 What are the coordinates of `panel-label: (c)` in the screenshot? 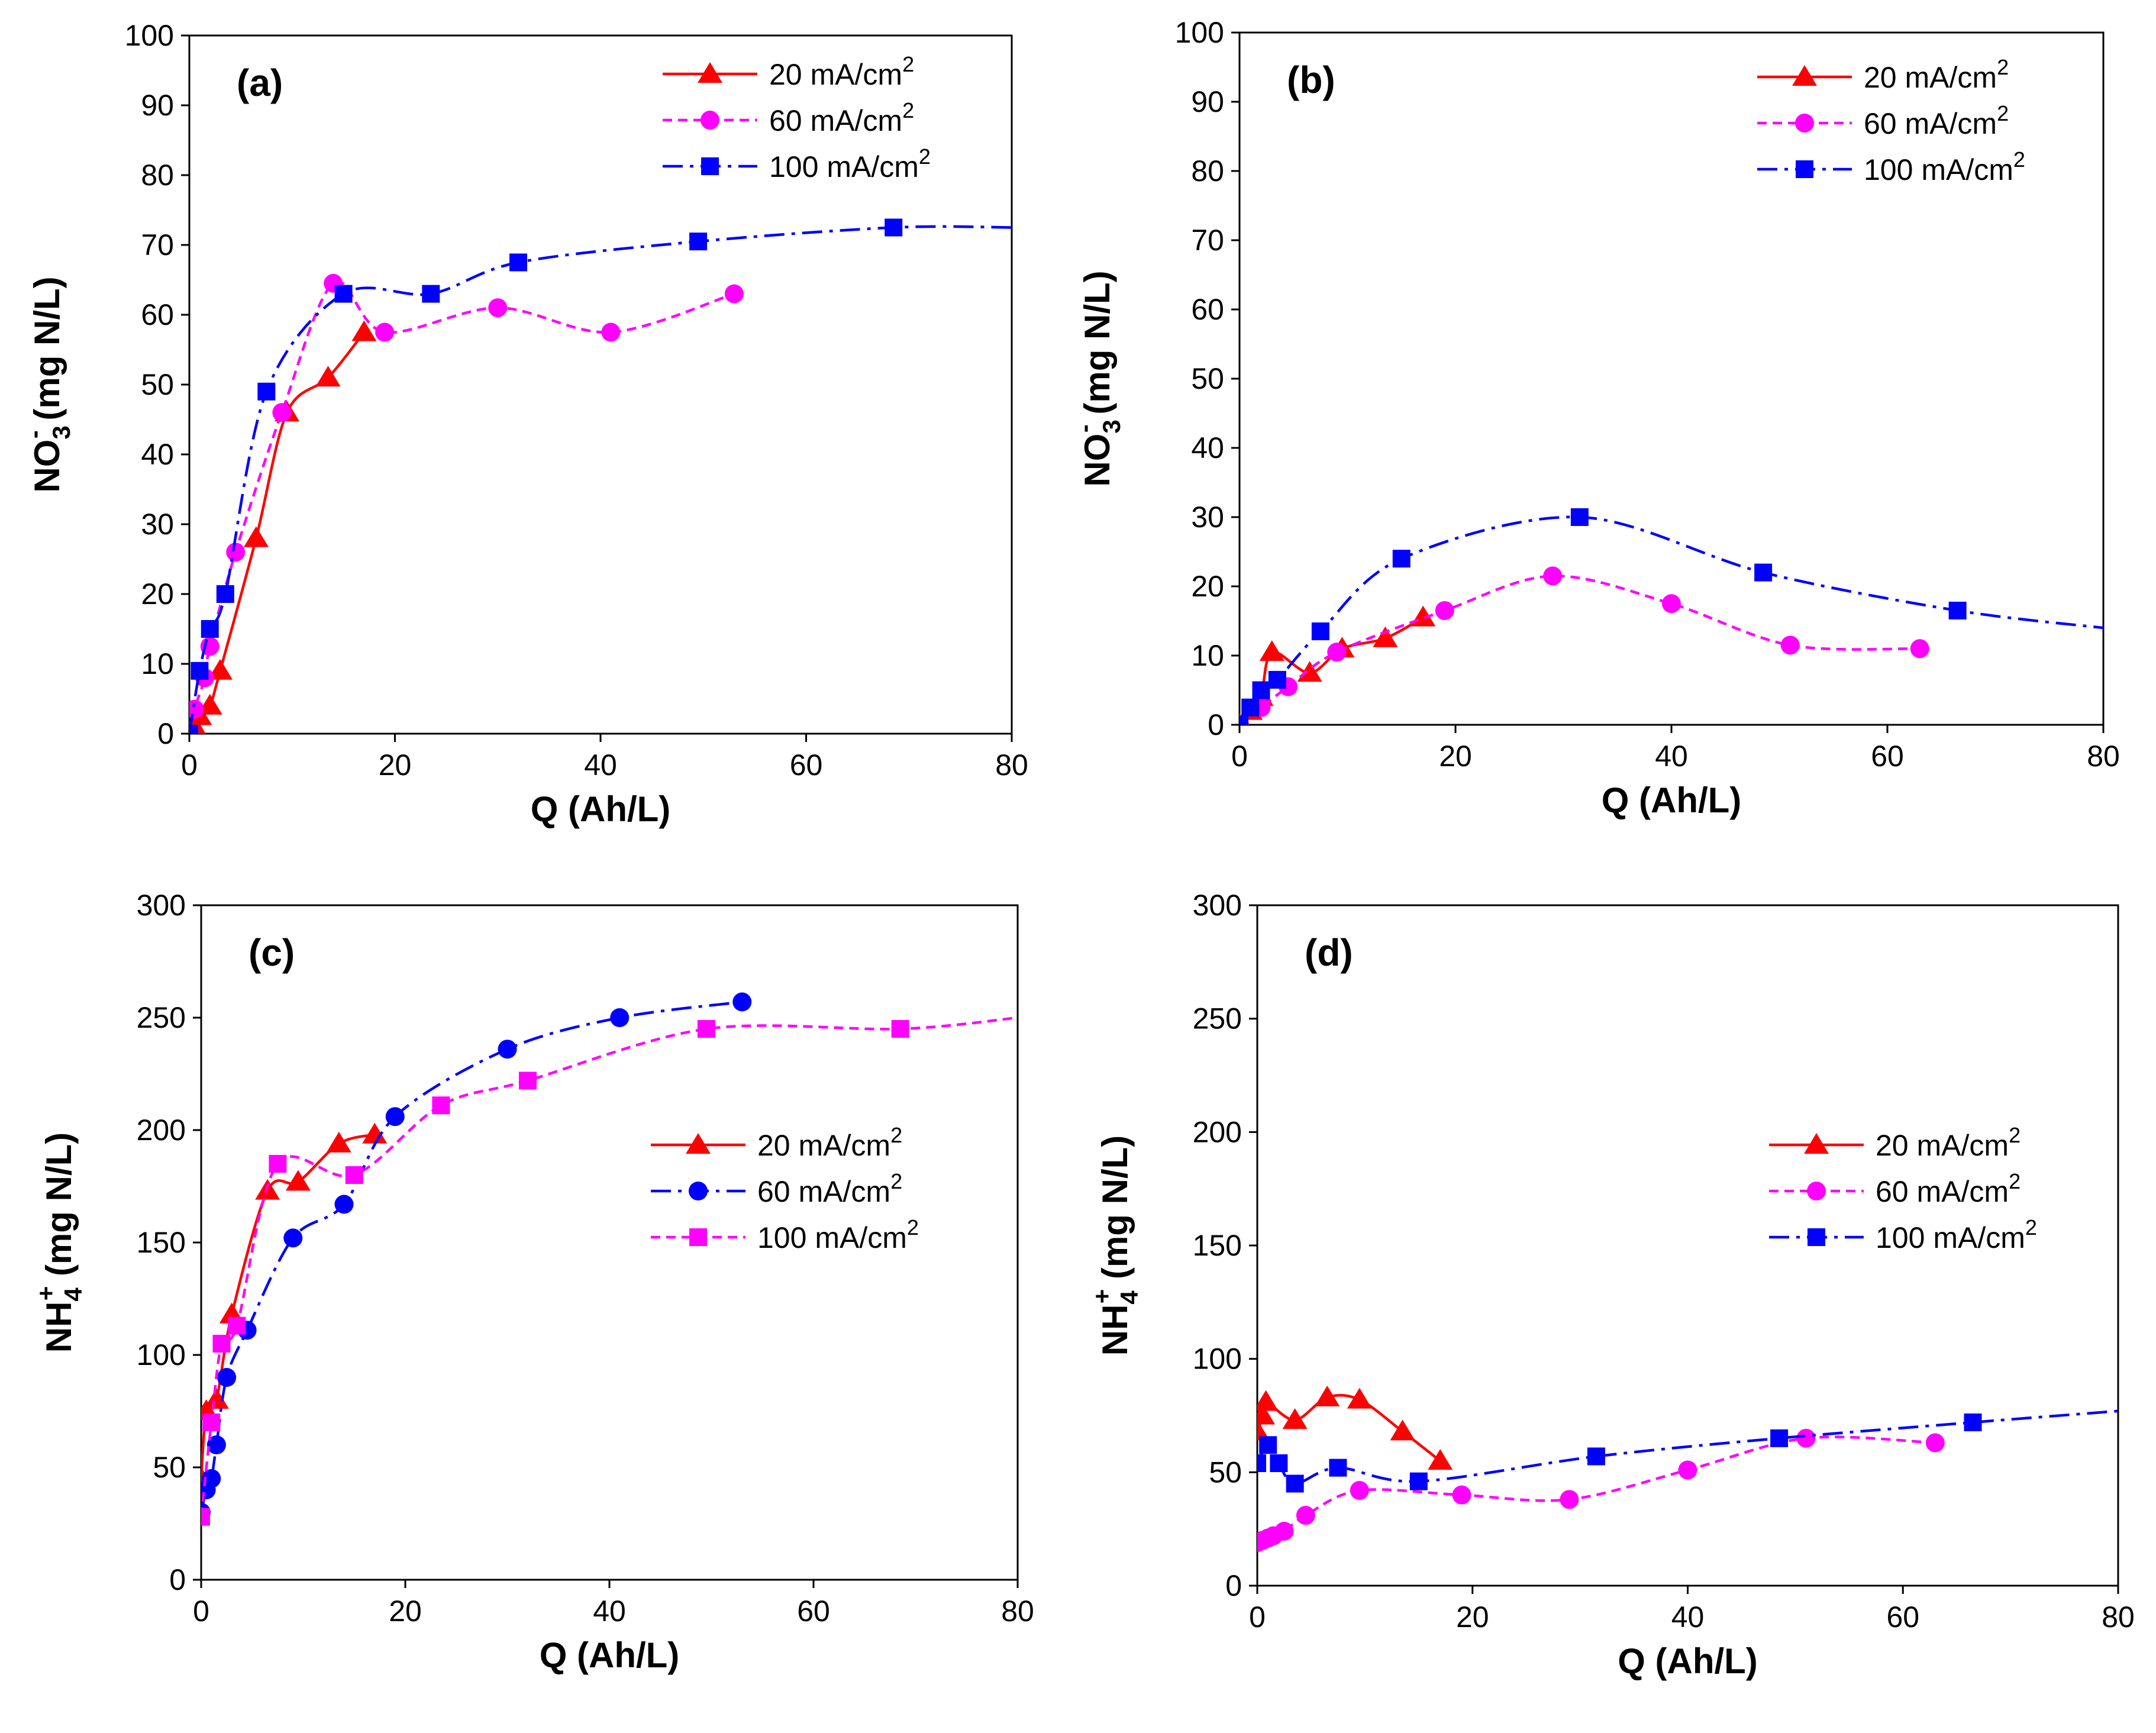 It's located at (271, 952).